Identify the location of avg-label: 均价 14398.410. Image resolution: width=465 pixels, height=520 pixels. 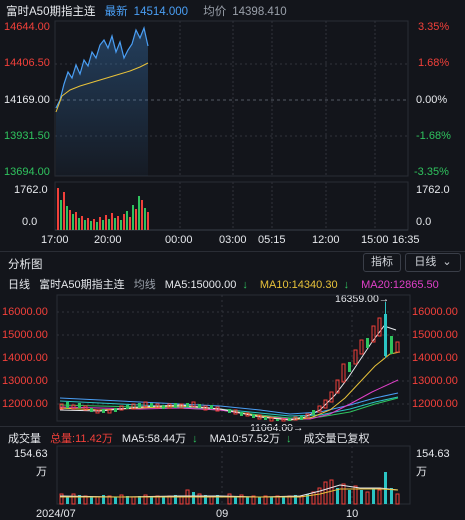
(247, 12).